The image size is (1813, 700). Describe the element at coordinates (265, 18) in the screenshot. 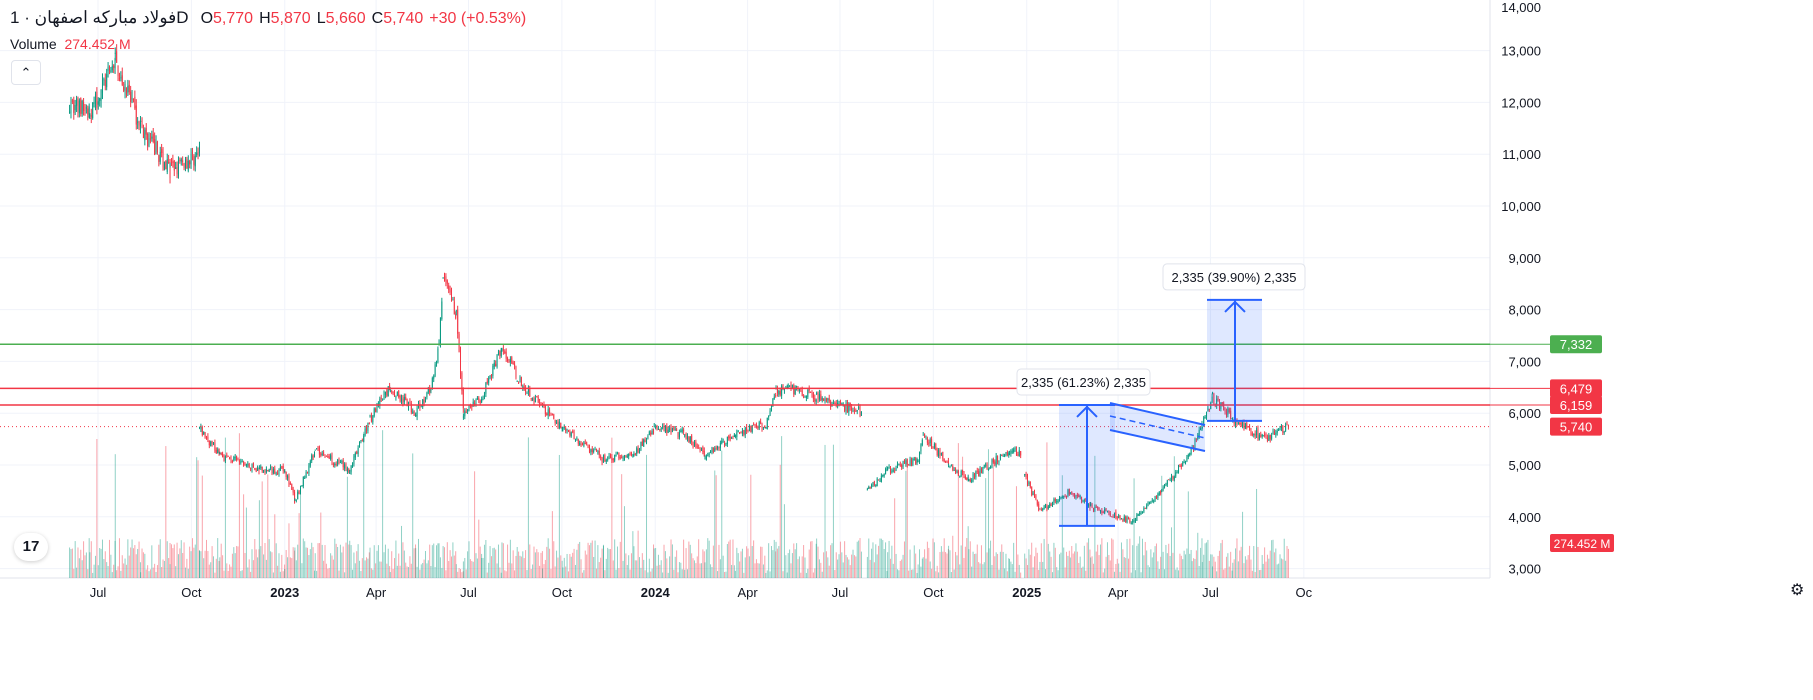

I see `high-label: H` at that location.